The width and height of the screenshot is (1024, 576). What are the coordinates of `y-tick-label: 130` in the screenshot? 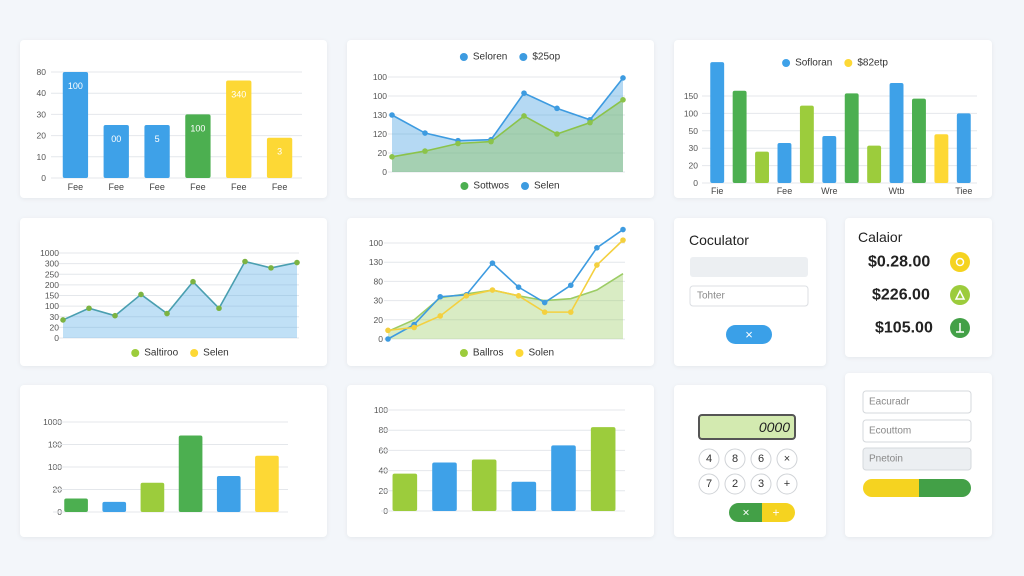 It's located at (376, 262).